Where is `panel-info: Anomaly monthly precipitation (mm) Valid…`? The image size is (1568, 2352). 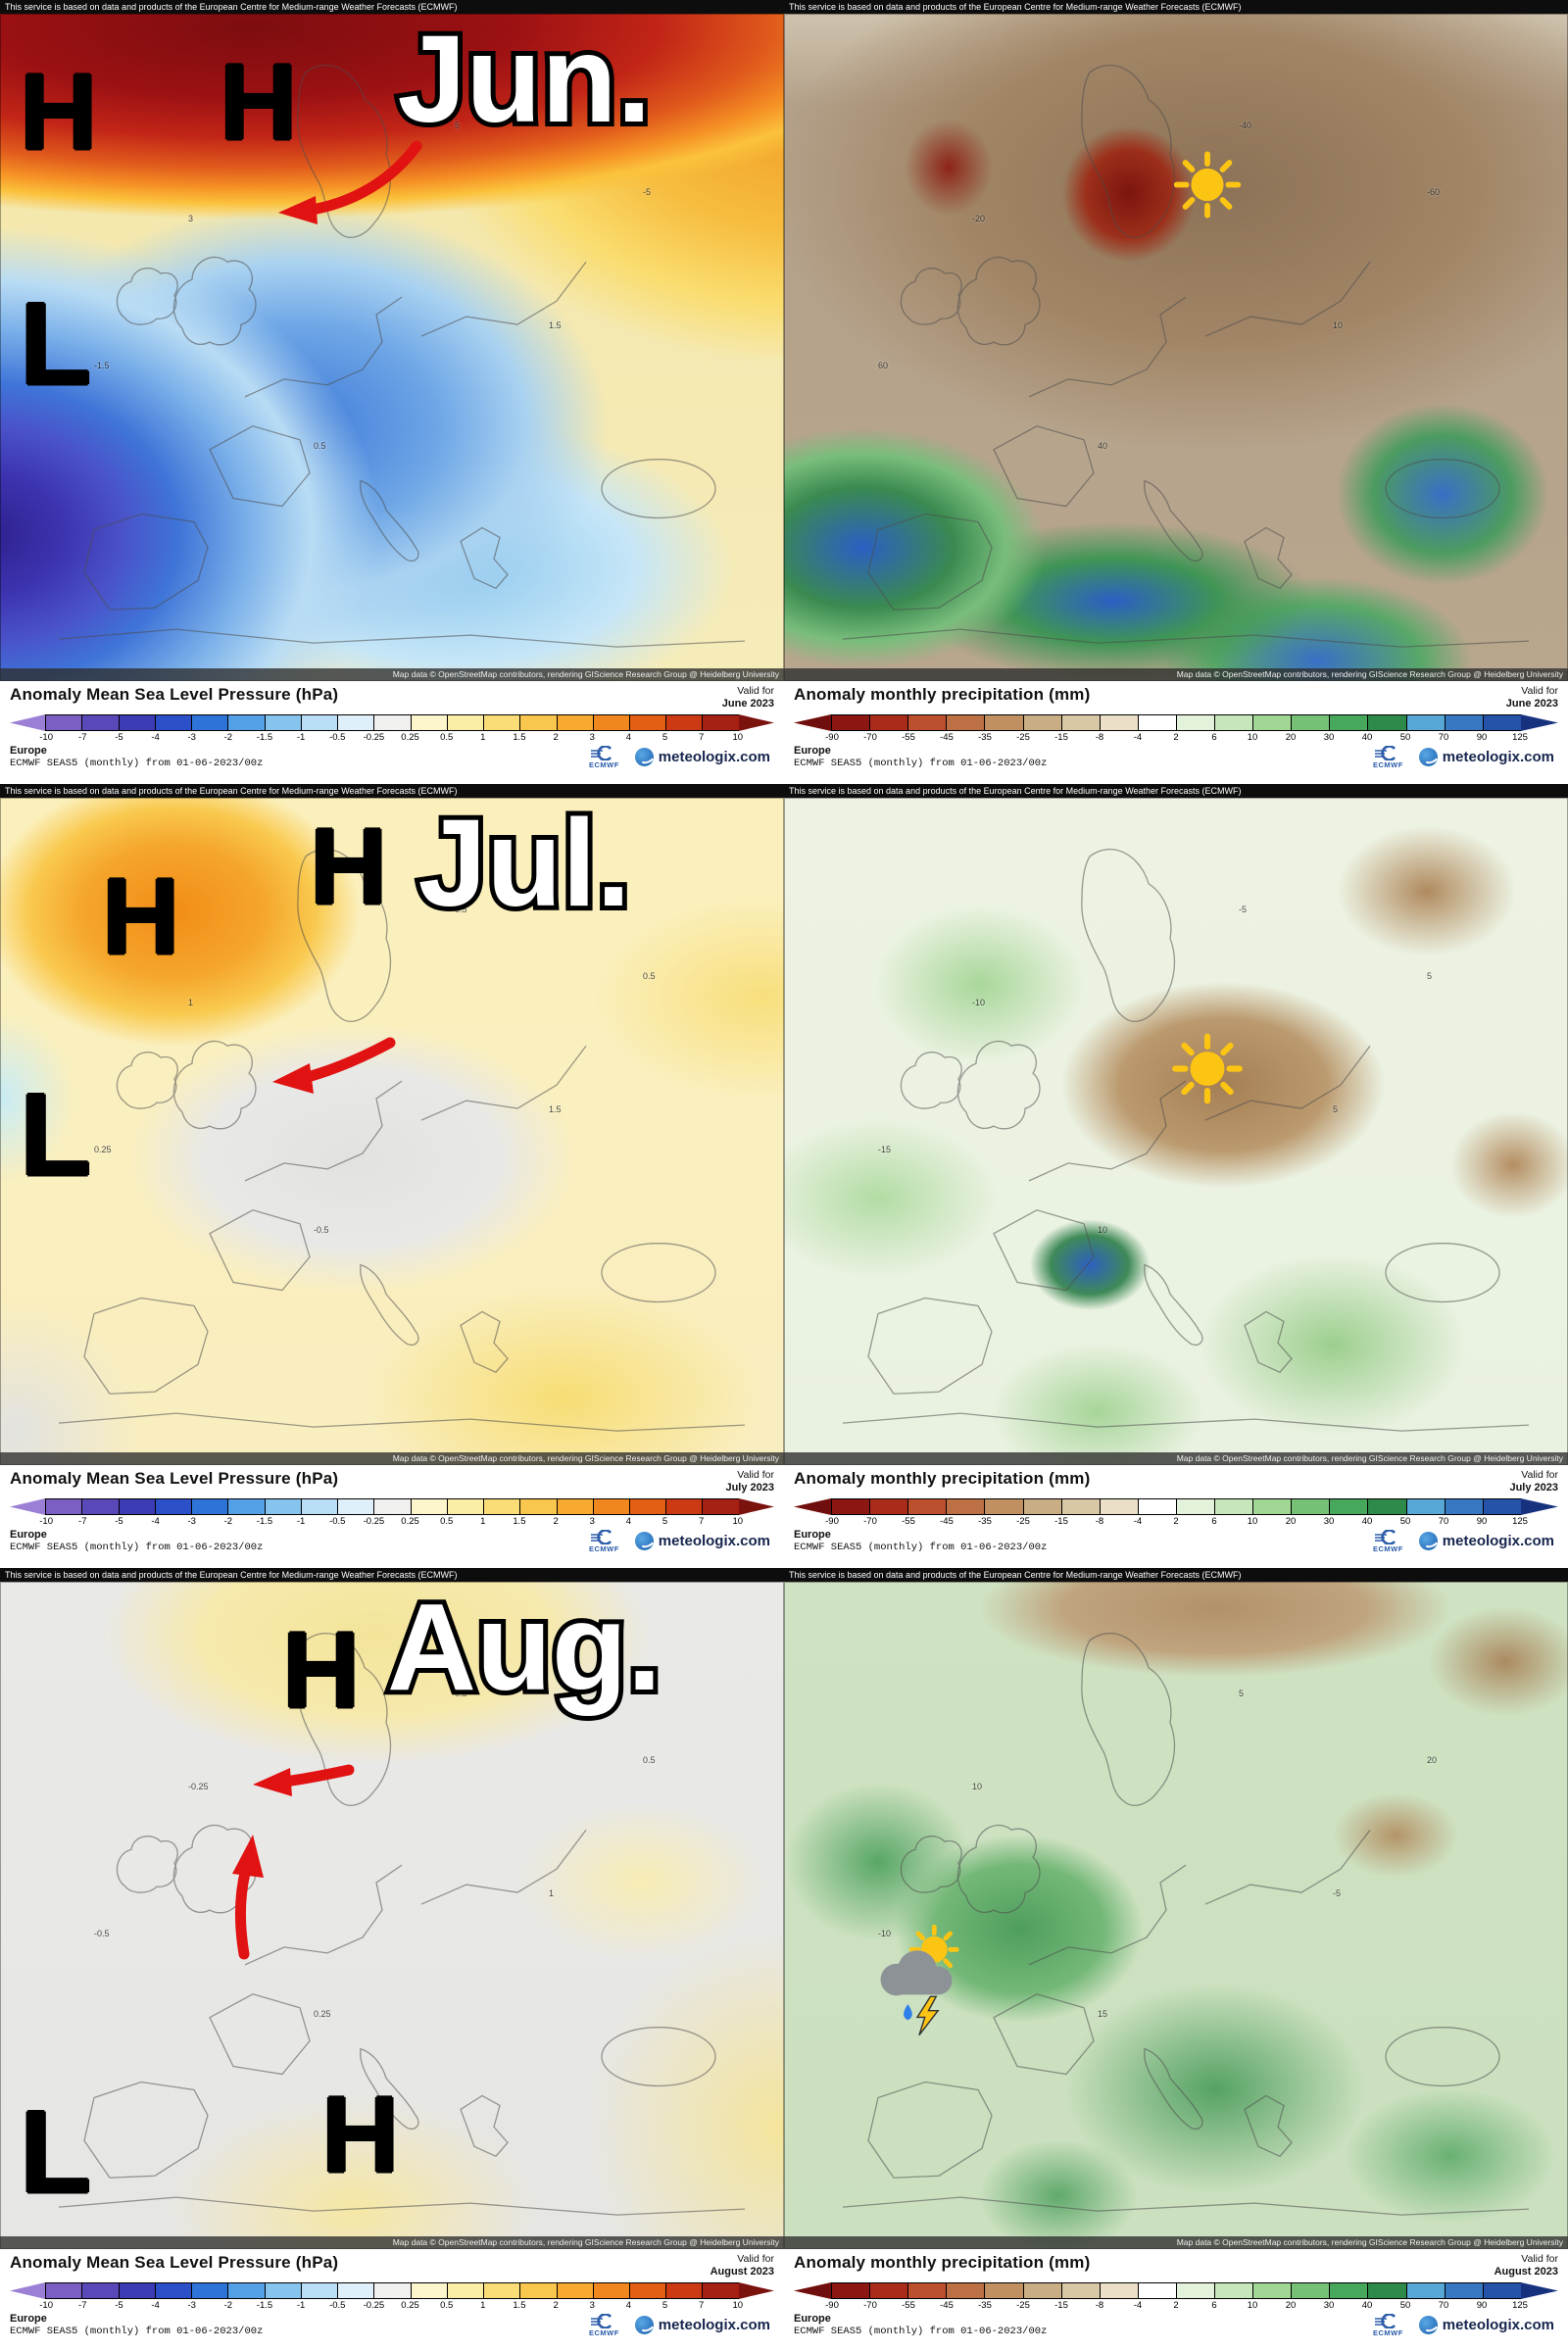 panel-info: Anomaly monthly precipitation (mm) Valid… is located at coordinates (1176, 2300).